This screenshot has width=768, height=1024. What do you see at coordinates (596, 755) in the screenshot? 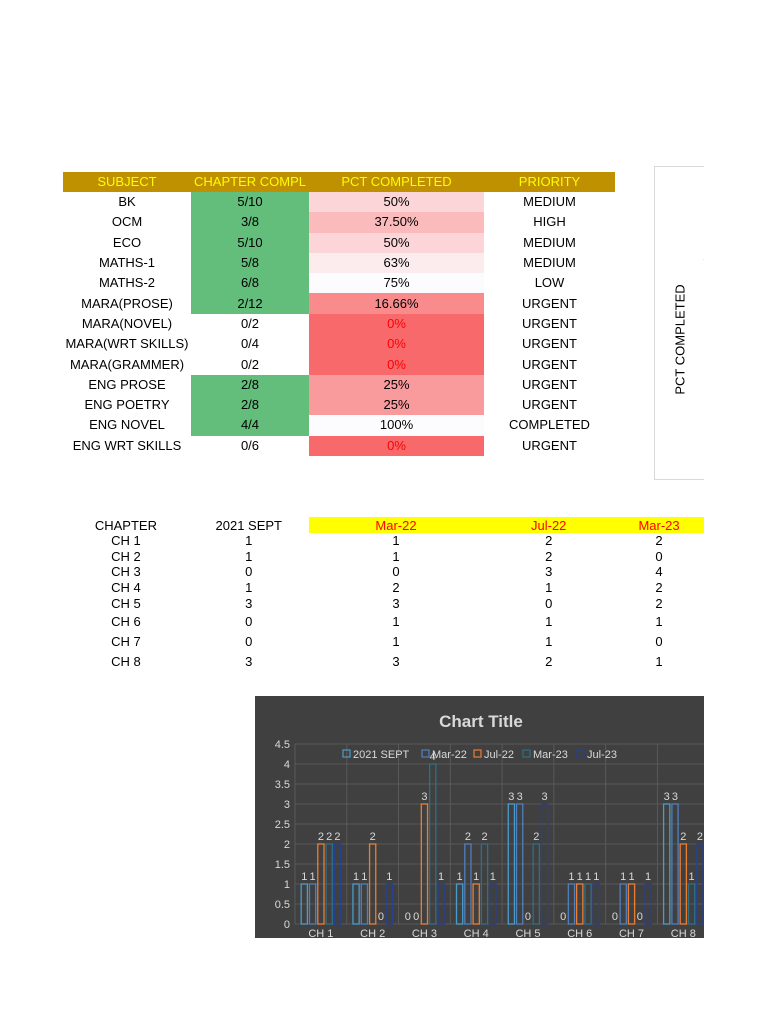
I see `legend-entry: Jul-23` at bounding box center [596, 755].